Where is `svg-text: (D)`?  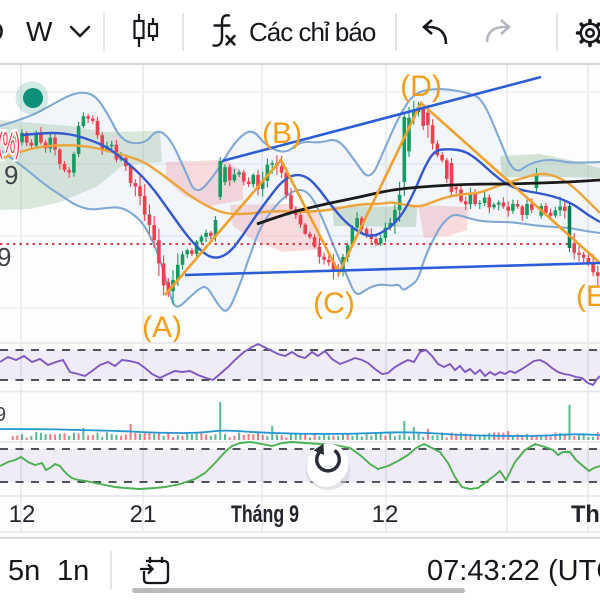 svg-text: (D) is located at coordinates (421, 86).